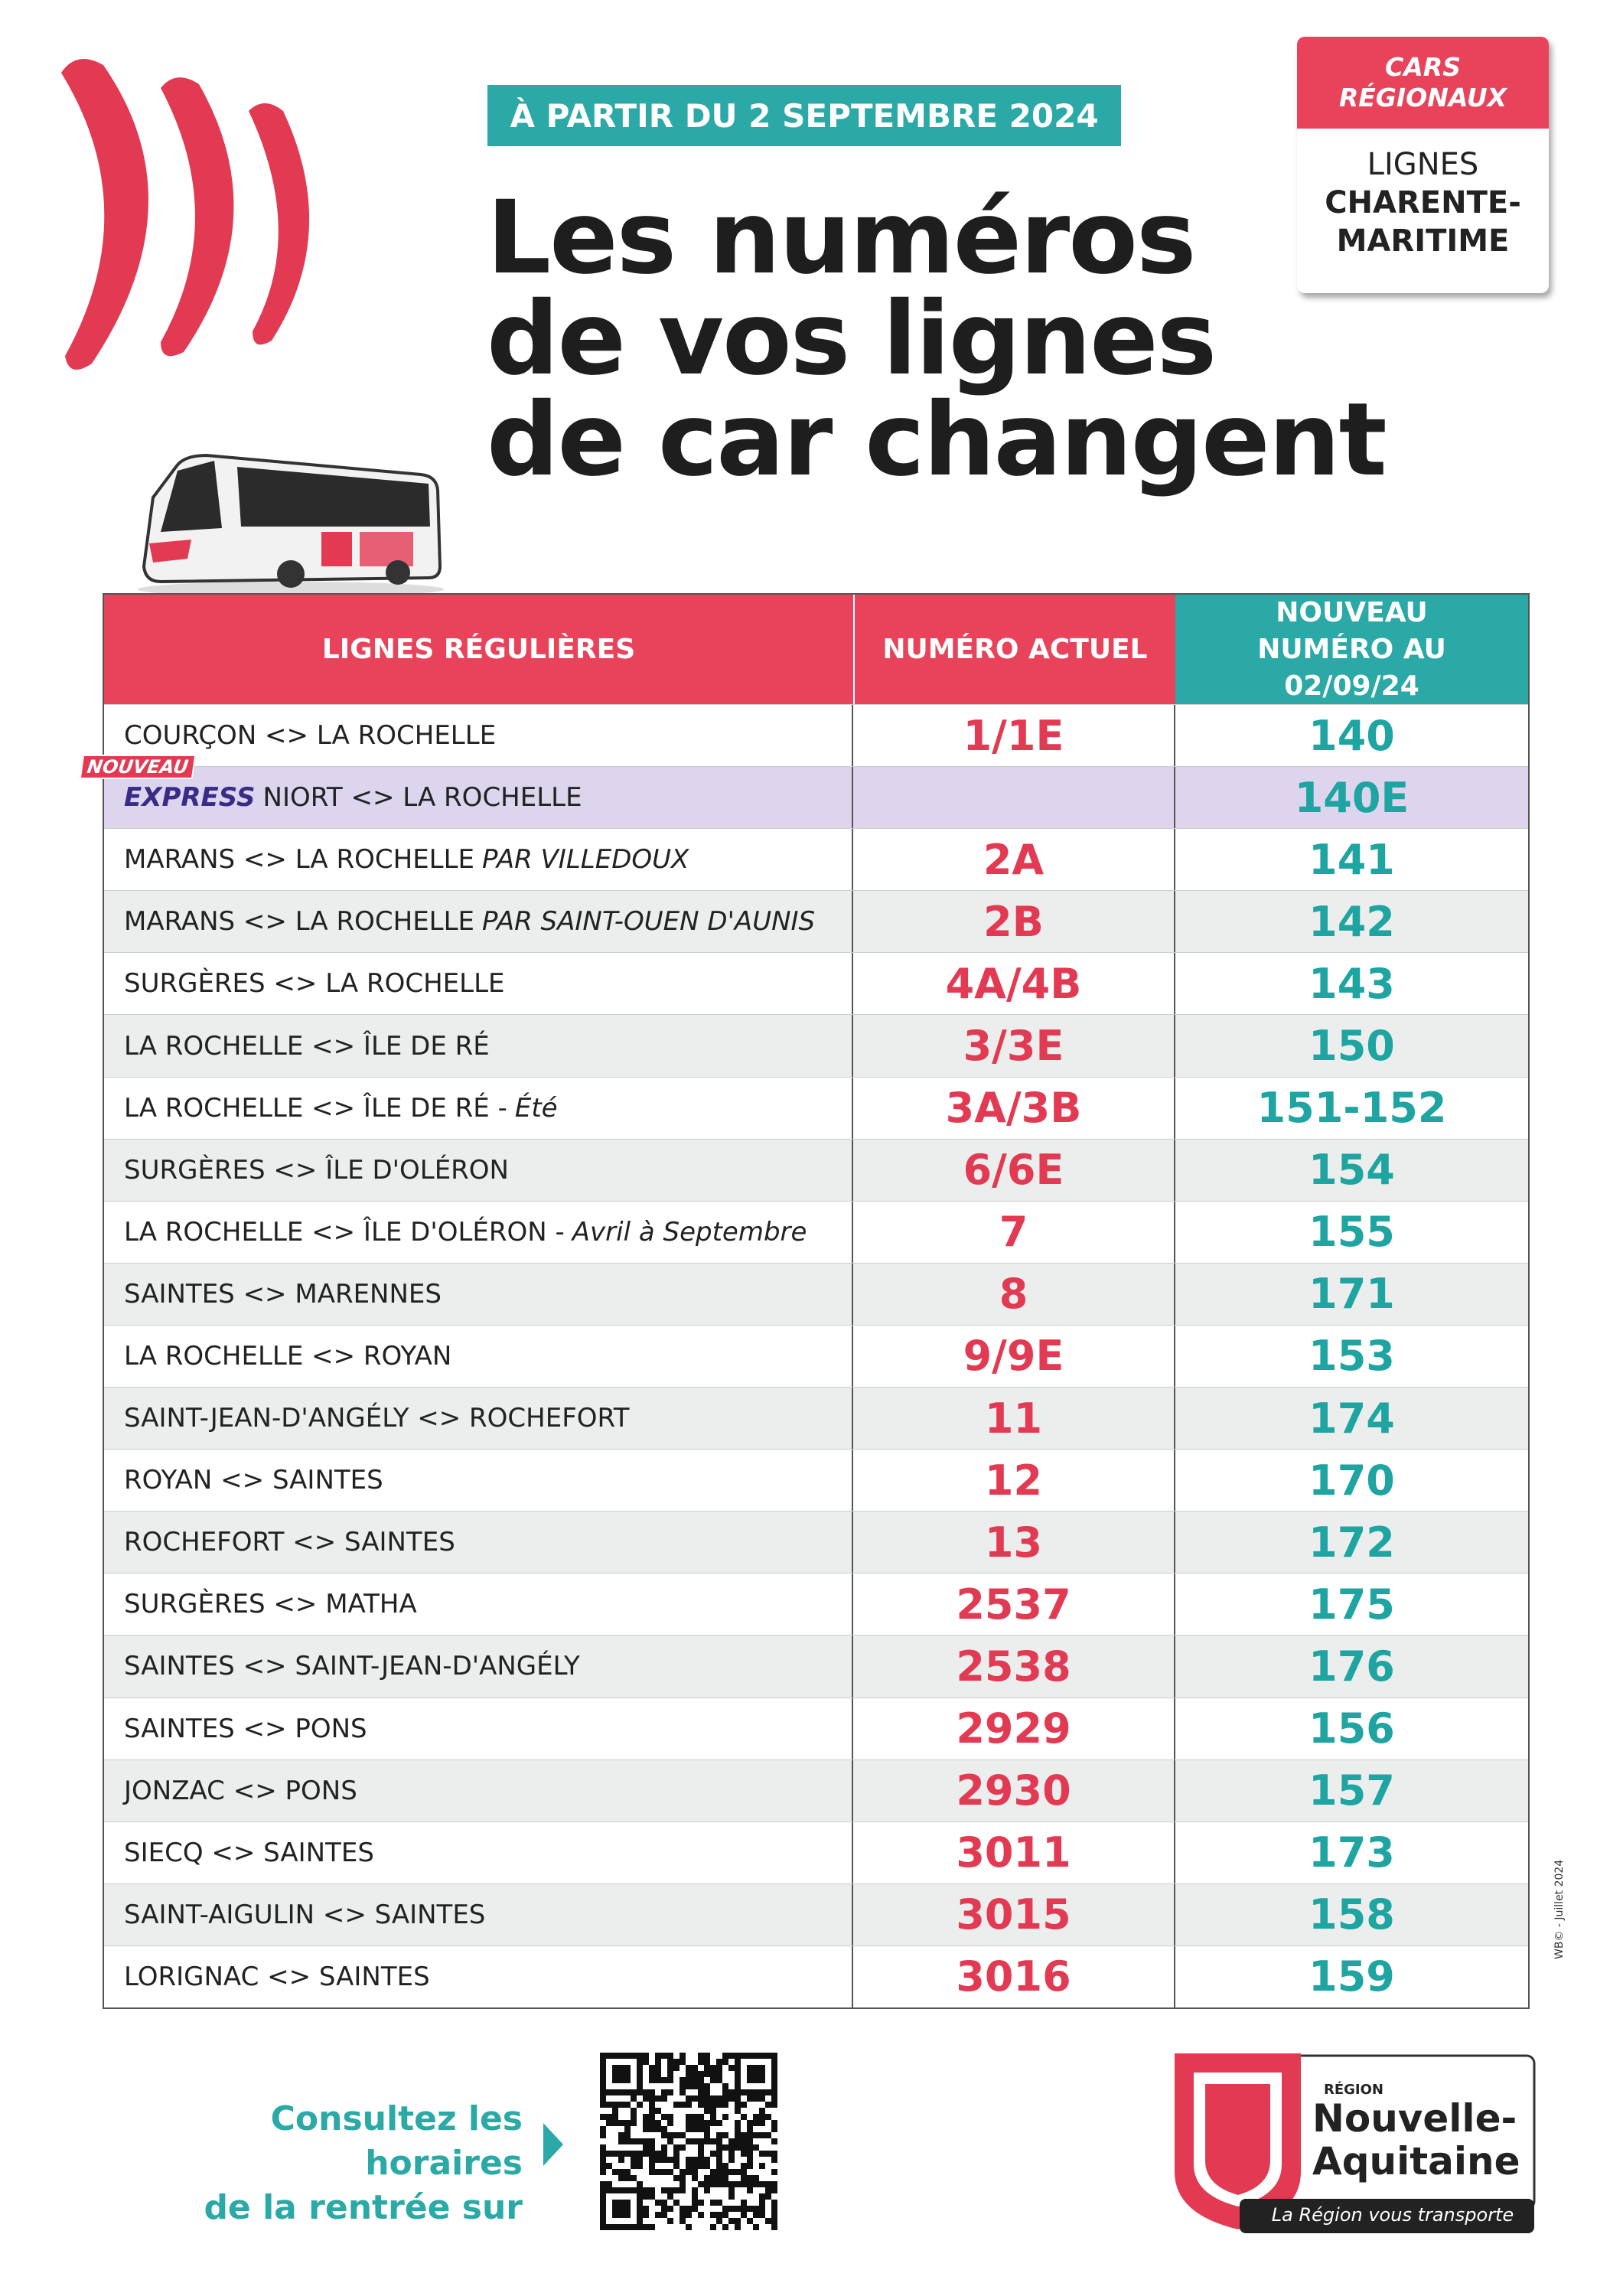 The height and width of the screenshot is (2296, 1623). What do you see at coordinates (816, 1976) in the screenshot?
I see `table-row: LORIGNAC <> SAINTES 3016 159` at bounding box center [816, 1976].